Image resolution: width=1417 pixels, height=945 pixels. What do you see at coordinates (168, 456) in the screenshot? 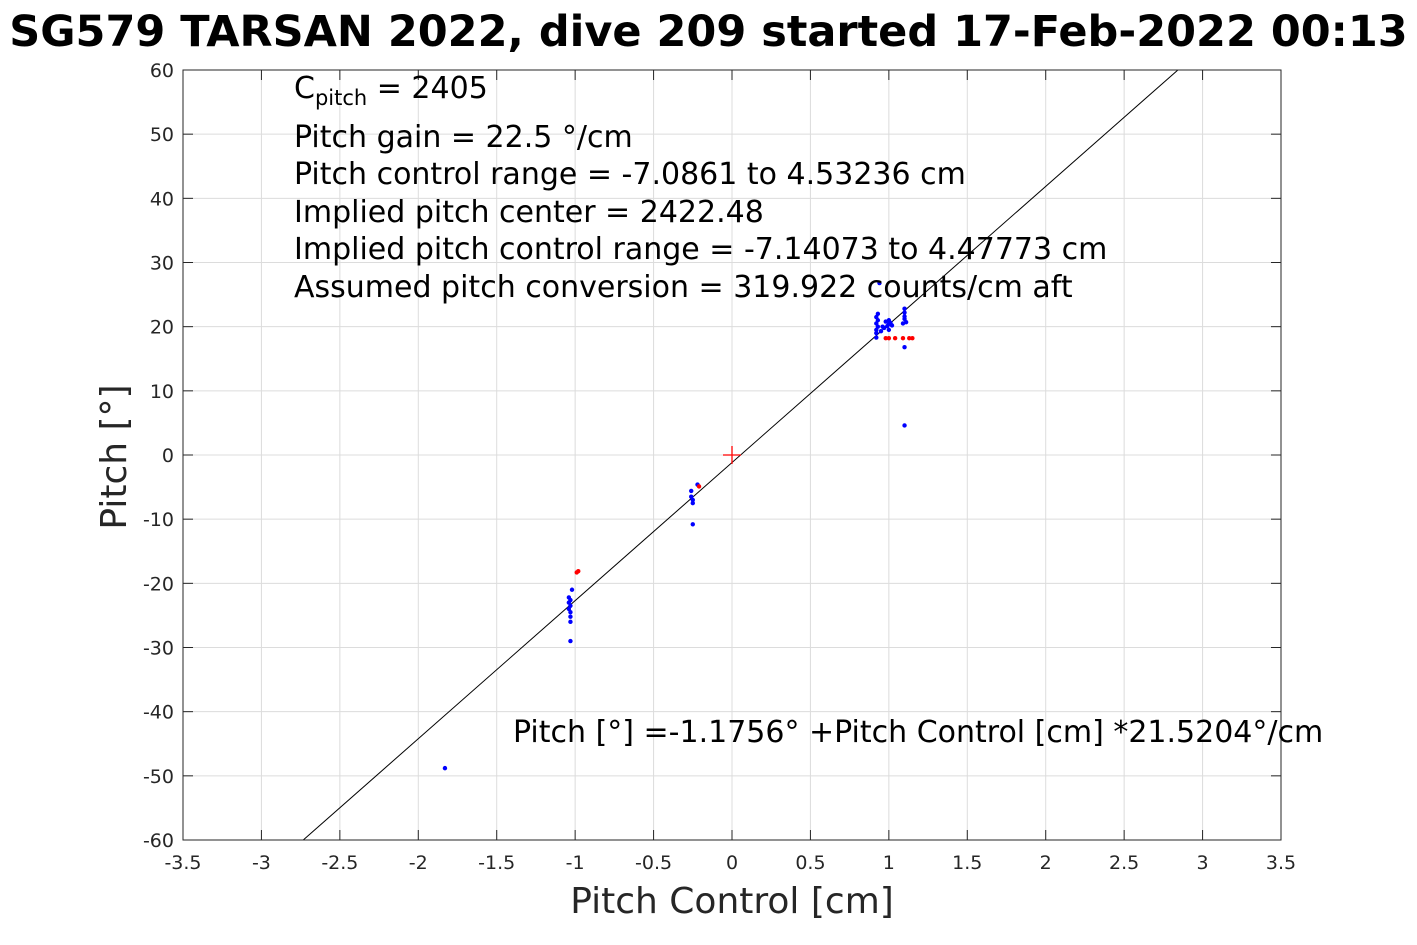
I see `y-tick-label: 0` at bounding box center [168, 456].